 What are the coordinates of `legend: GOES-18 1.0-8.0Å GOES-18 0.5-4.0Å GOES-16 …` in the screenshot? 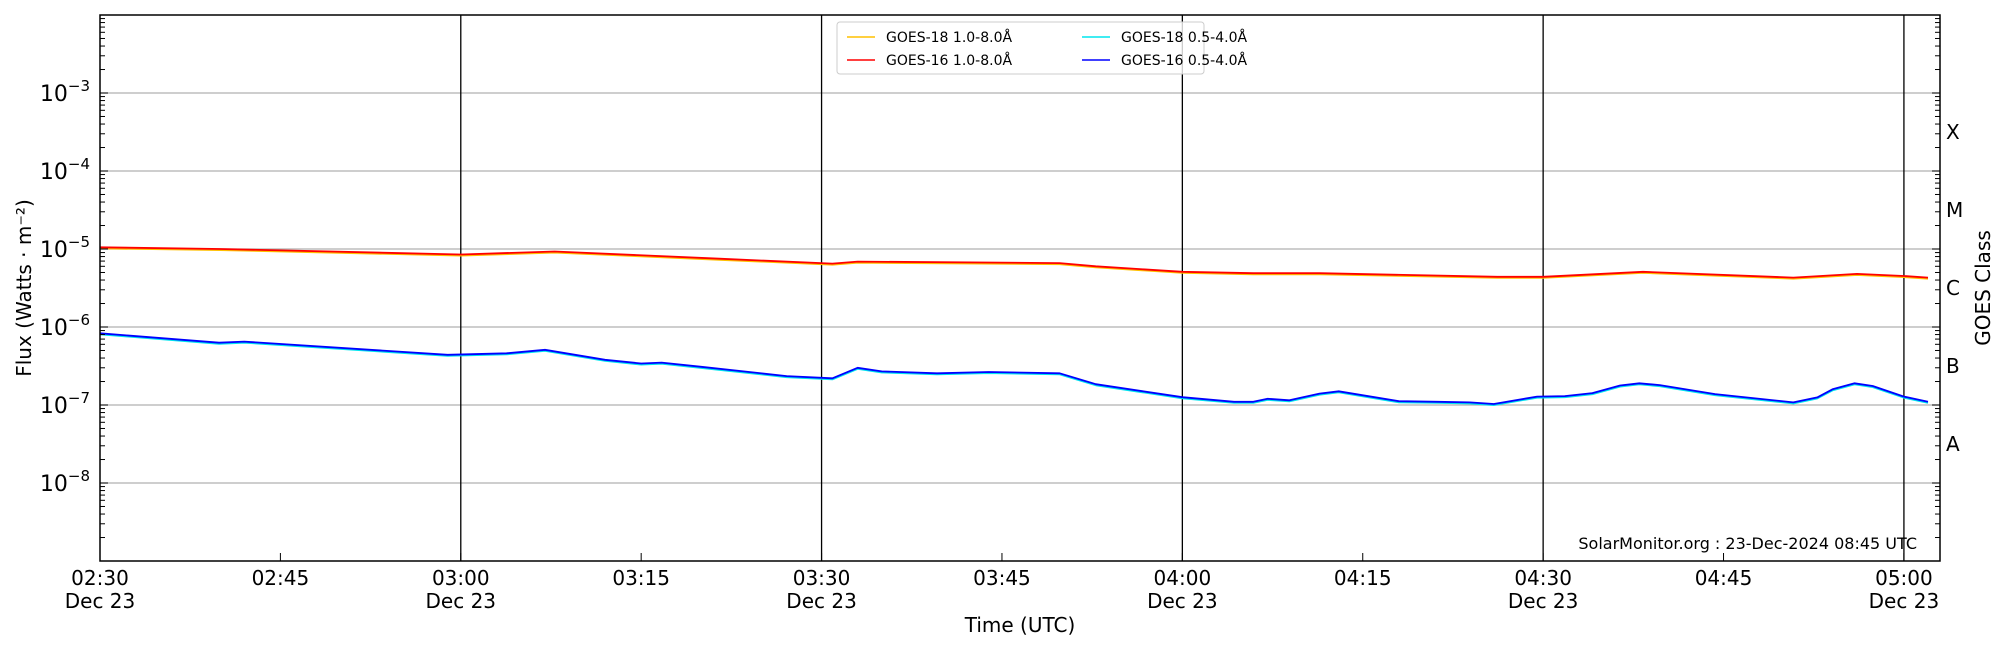 It's located at (1041, 48).